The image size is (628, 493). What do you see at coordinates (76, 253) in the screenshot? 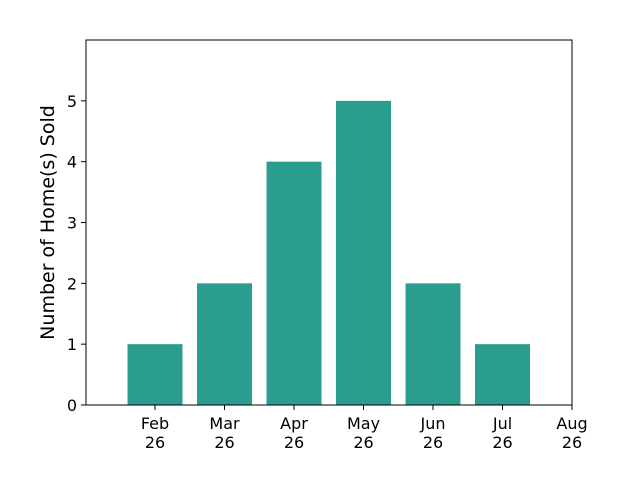
I see `y-axis: 0 1 2 3 4 5` at bounding box center [76, 253].